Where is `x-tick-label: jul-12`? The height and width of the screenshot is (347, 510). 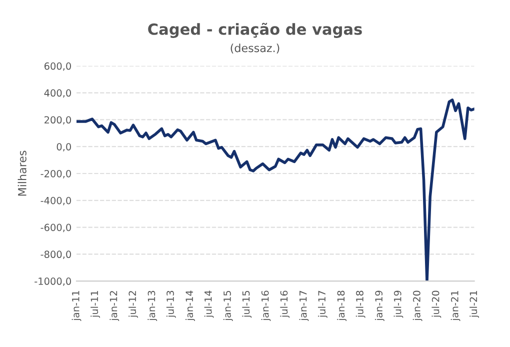 x-tick-label: jul-12 is located at coordinates (133, 304).